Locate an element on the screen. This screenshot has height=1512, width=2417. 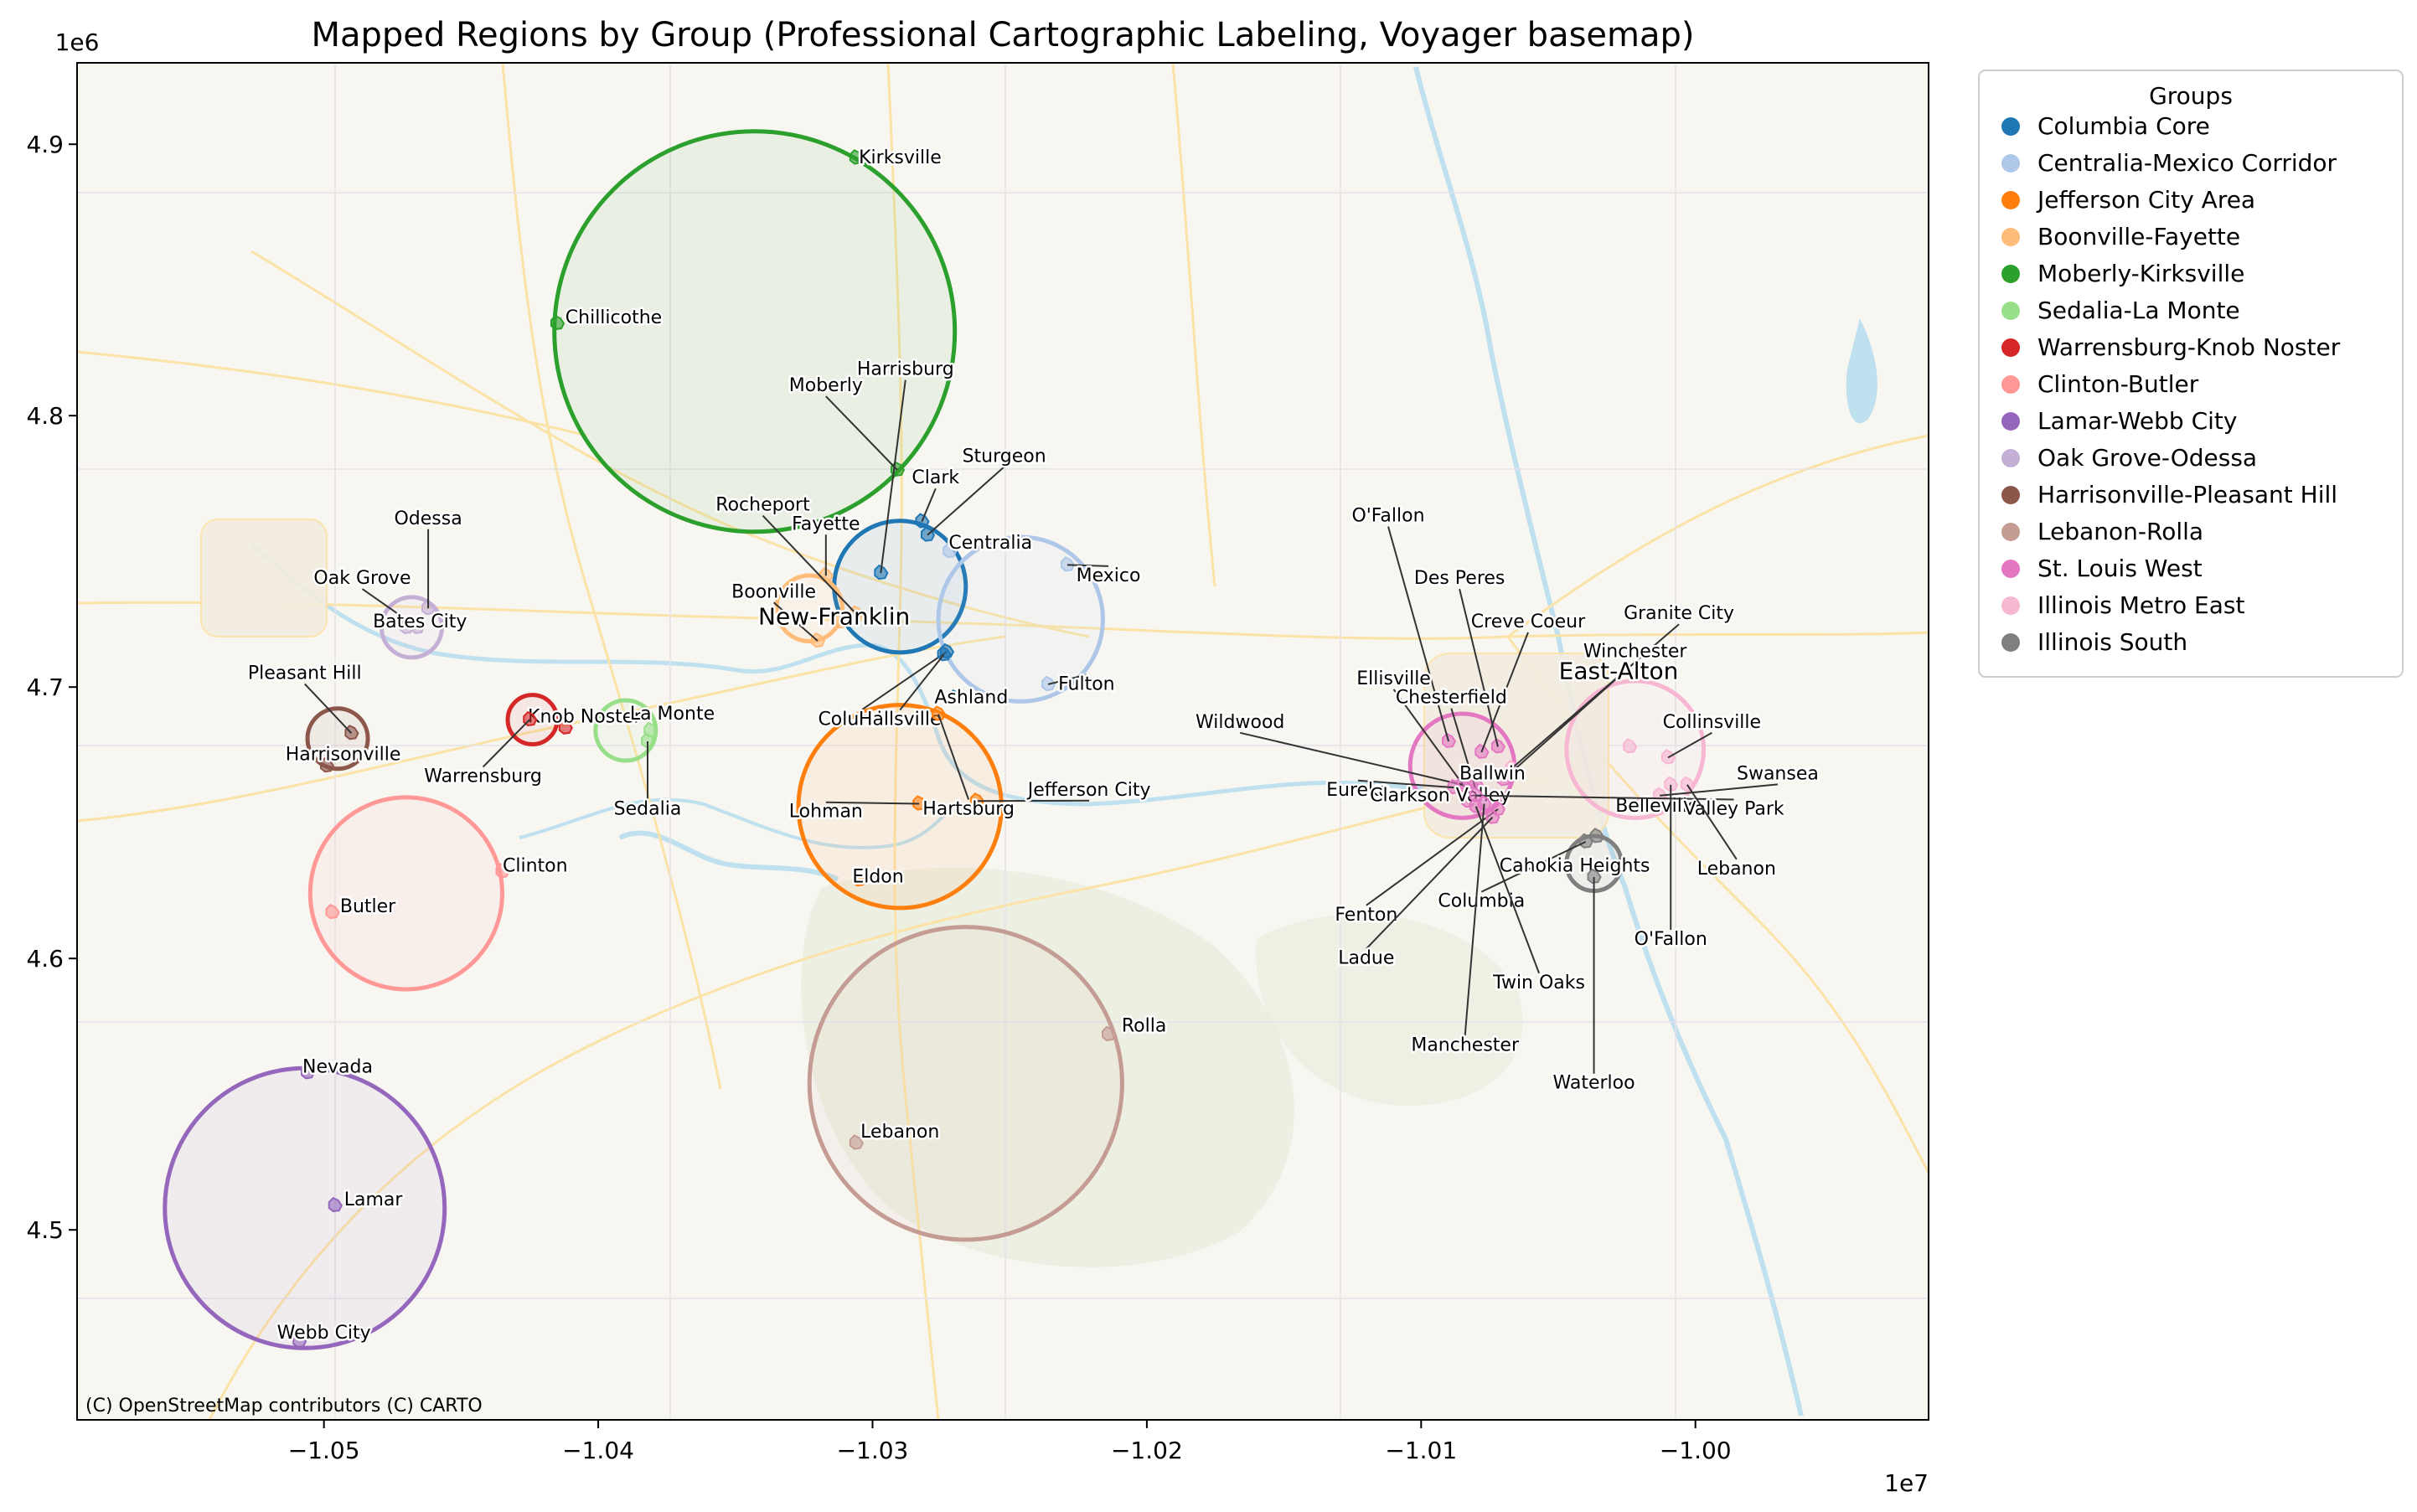
place-label: Mexico is located at coordinates (1109, 575).